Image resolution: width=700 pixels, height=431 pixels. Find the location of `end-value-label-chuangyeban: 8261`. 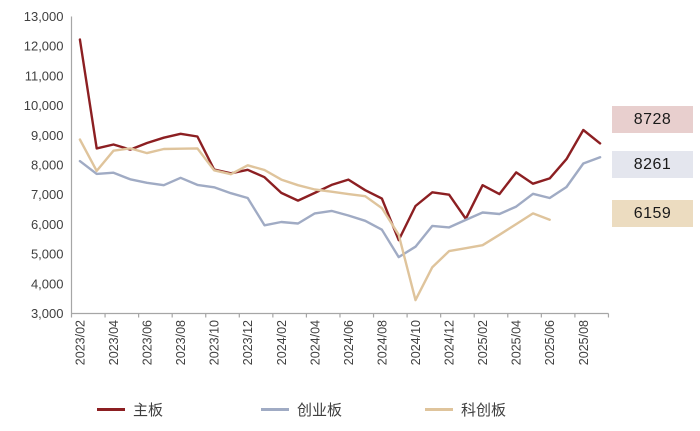

end-value-label-chuangyeban: 8261 is located at coordinates (652, 164).